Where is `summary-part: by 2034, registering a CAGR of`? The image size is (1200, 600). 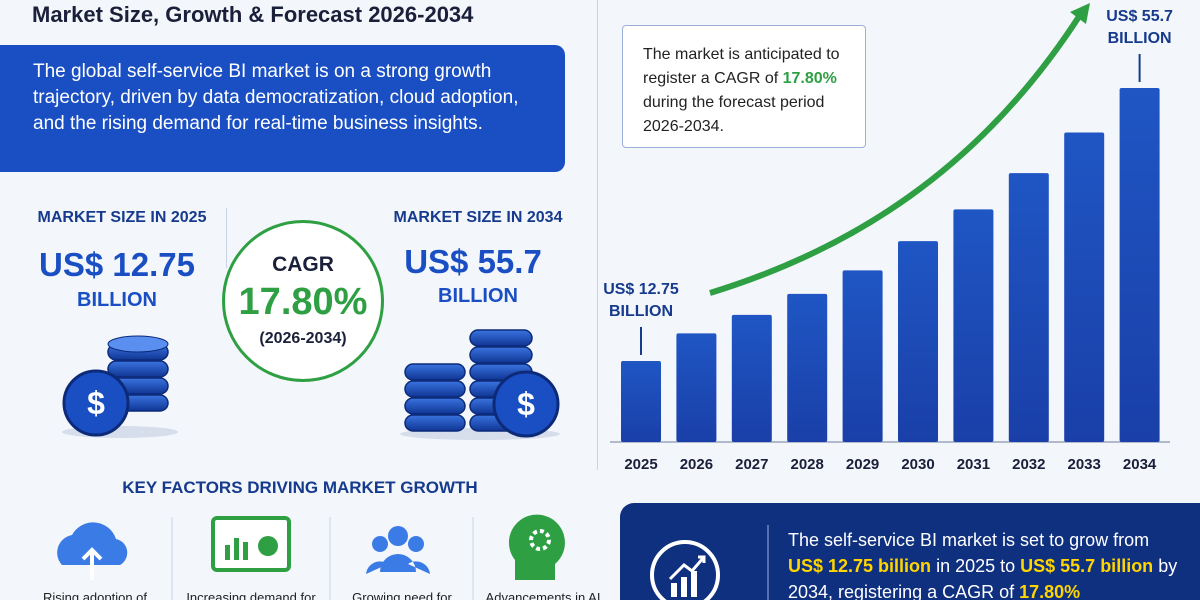
summary-part: by 2034, registering a CAGR of is located at coordinates (983, 578).